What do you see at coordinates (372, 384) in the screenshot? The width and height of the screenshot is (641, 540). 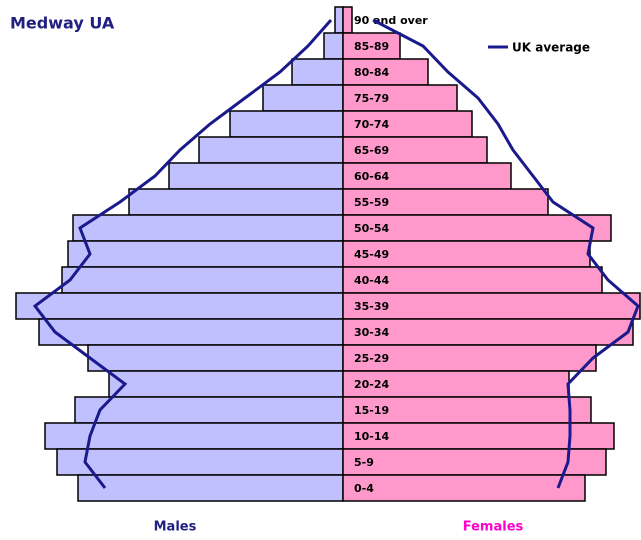 I see `age-label: 20-24` at bounding box center [372, 384].